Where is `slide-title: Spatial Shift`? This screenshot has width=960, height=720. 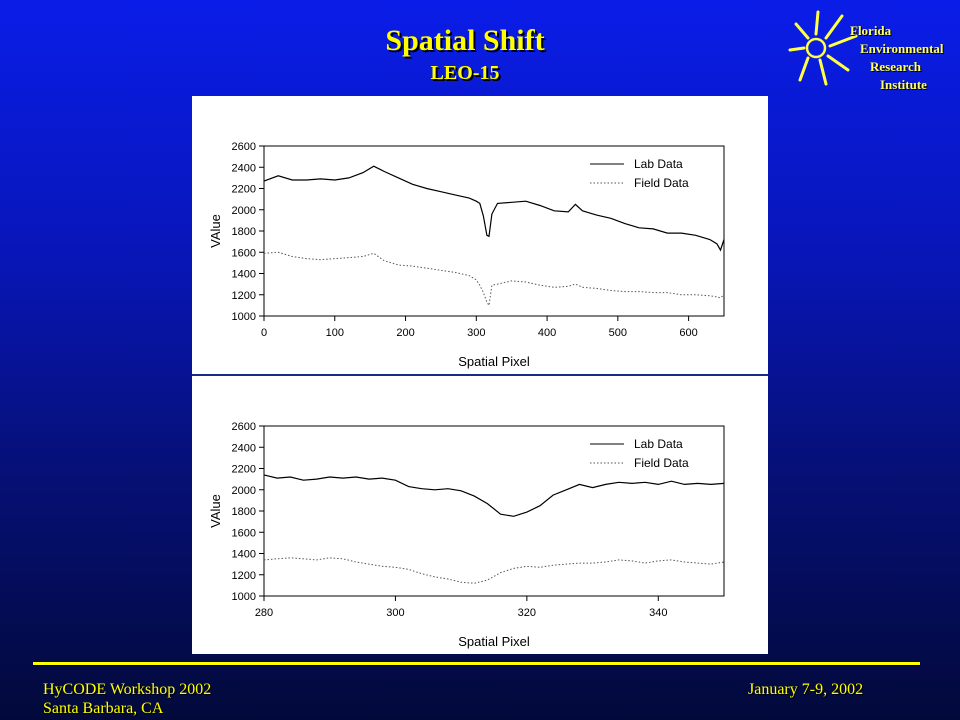 slide-title: Spatial Shift is located at coordinates (465, 40).